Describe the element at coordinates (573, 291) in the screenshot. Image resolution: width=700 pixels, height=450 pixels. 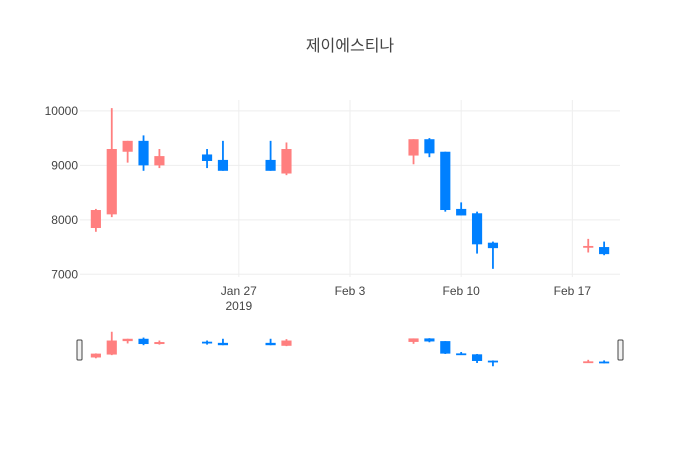
I see `x-tick-label: Feb 17` at that location.